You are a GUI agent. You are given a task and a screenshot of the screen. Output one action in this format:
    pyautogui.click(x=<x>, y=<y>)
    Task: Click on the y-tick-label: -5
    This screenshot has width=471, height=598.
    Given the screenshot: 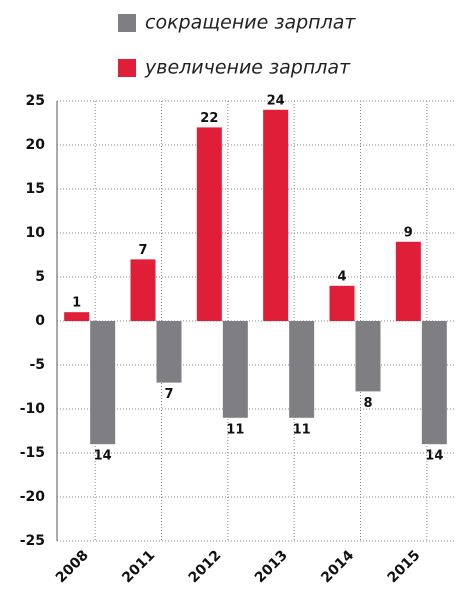 What is the action you would take?
    pyautogui.click(x=37, y=365)
    